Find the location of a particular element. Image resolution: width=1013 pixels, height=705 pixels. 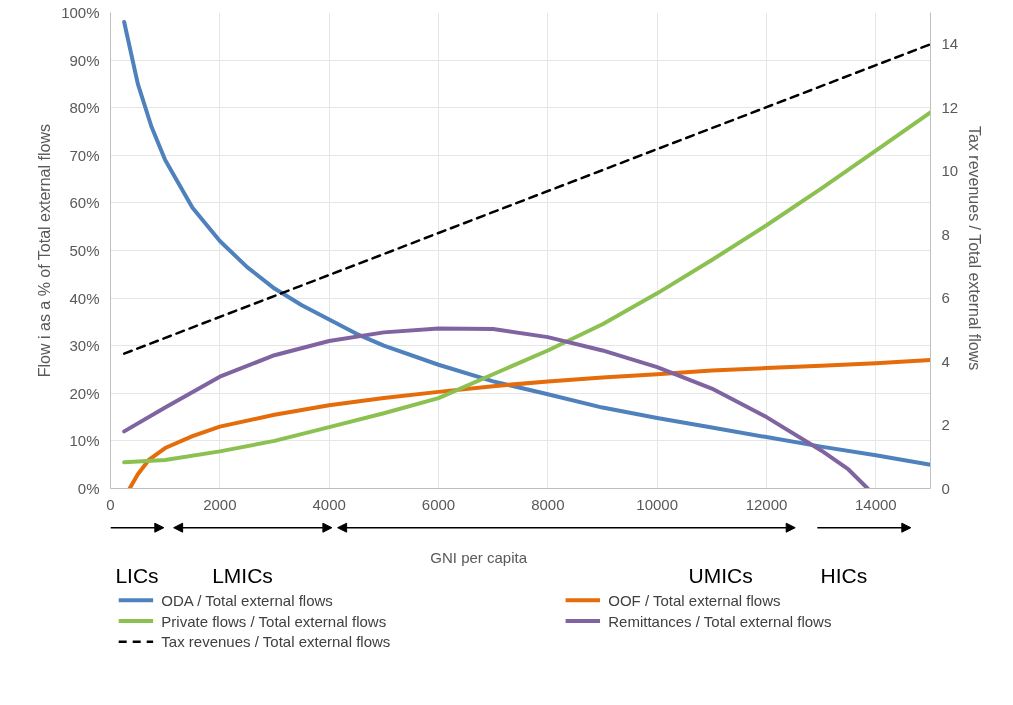

legend-label: Tax revenues / Total external flows is located at coordinates (276, 642).